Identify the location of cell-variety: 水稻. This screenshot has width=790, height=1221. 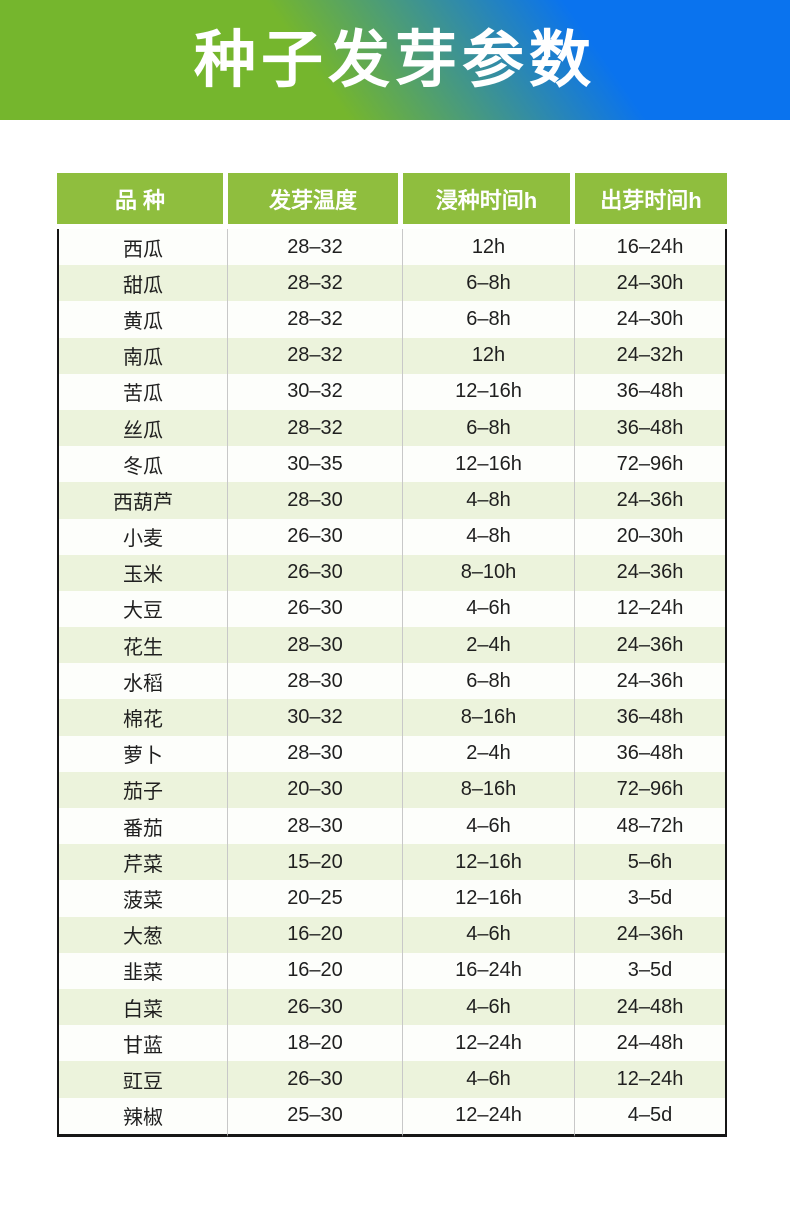
(142, 681).